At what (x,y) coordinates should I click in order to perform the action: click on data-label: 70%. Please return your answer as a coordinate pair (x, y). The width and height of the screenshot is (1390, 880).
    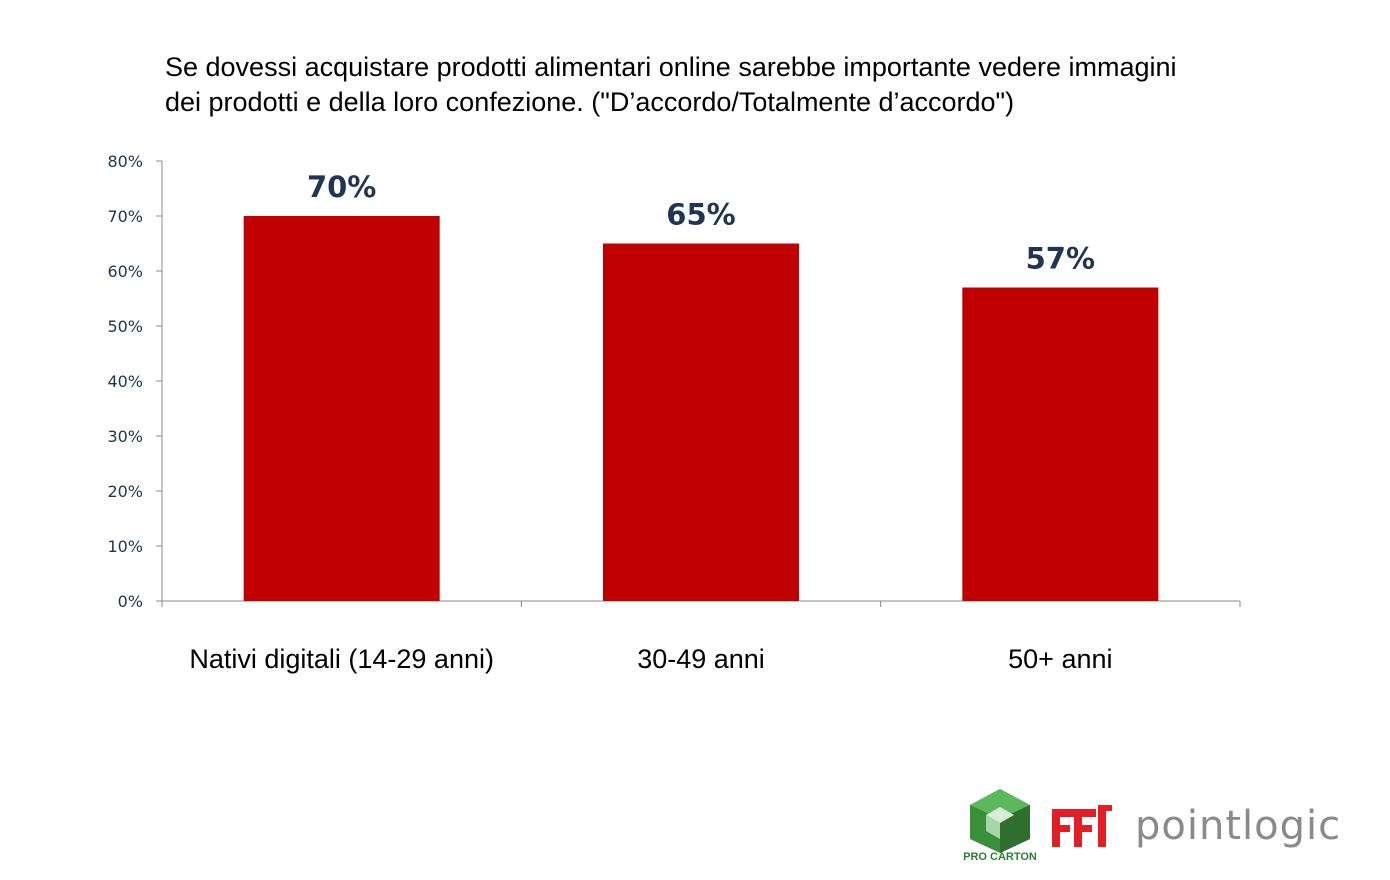
    Looking at the image, I should click on (341, 187).